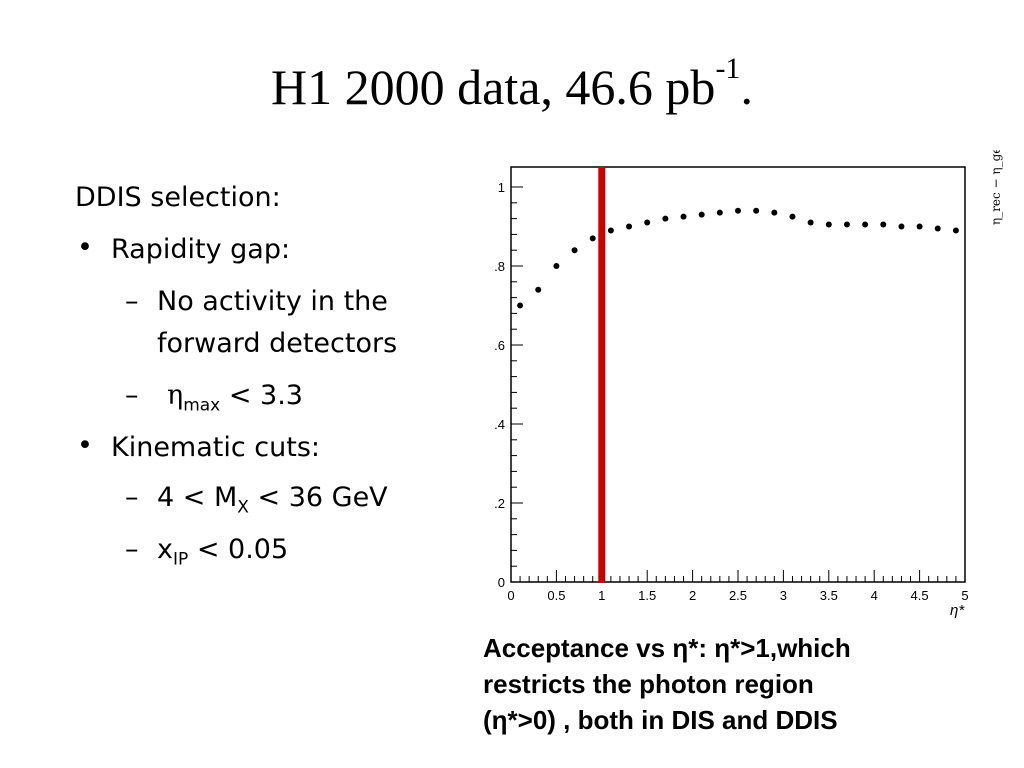 The width and height of the screenshot is (1024, 768). Describe the element at coordinates (874, 595) in the screenshot. I see `x-tick-label: 4` at that location.